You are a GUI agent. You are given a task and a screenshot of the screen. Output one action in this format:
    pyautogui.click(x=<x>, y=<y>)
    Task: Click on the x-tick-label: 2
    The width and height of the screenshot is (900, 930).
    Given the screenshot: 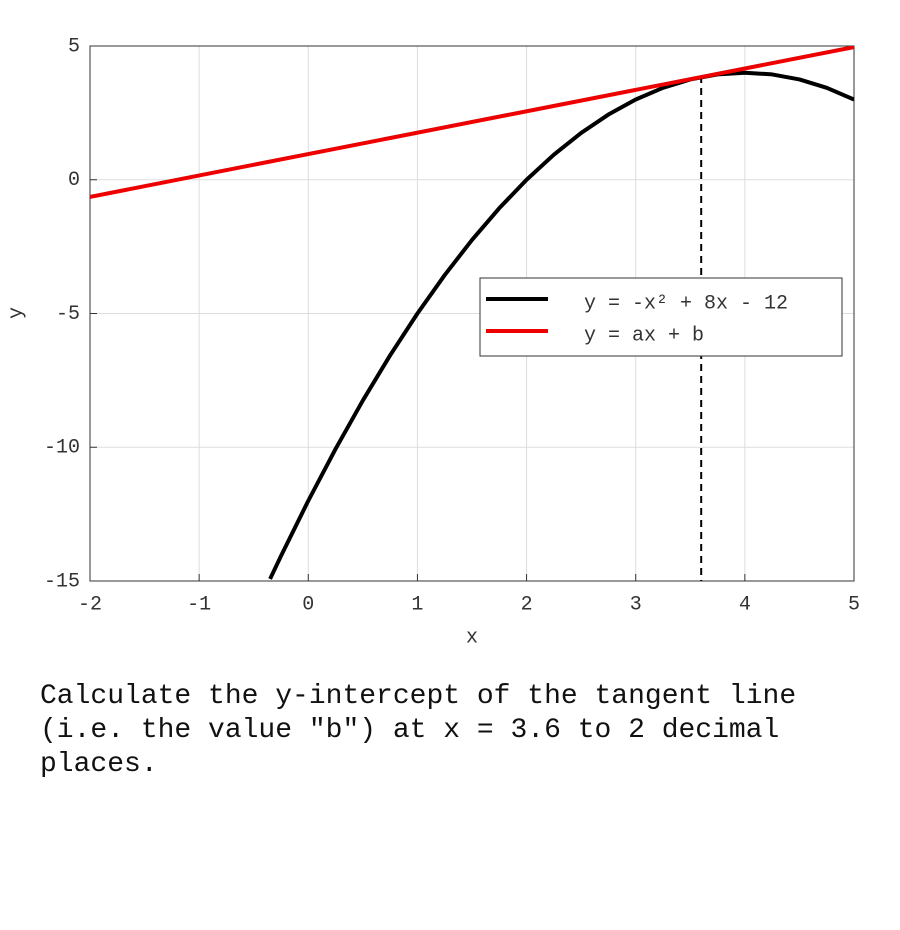 What is the action you would take?
    pyautogui.click(x=527, y=604)
    